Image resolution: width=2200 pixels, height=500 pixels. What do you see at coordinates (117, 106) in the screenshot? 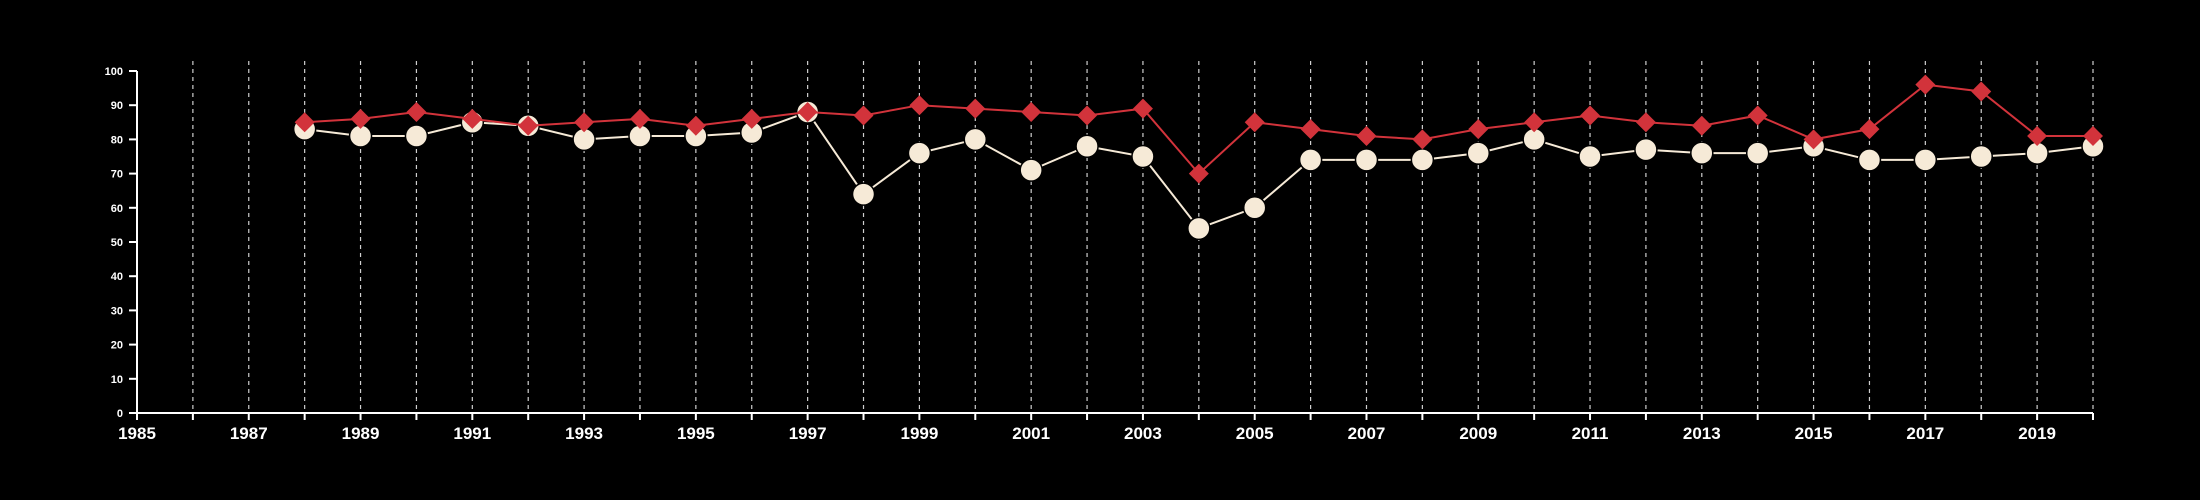
I see `y-tick-label: 90` at bounding box center [117, 106].